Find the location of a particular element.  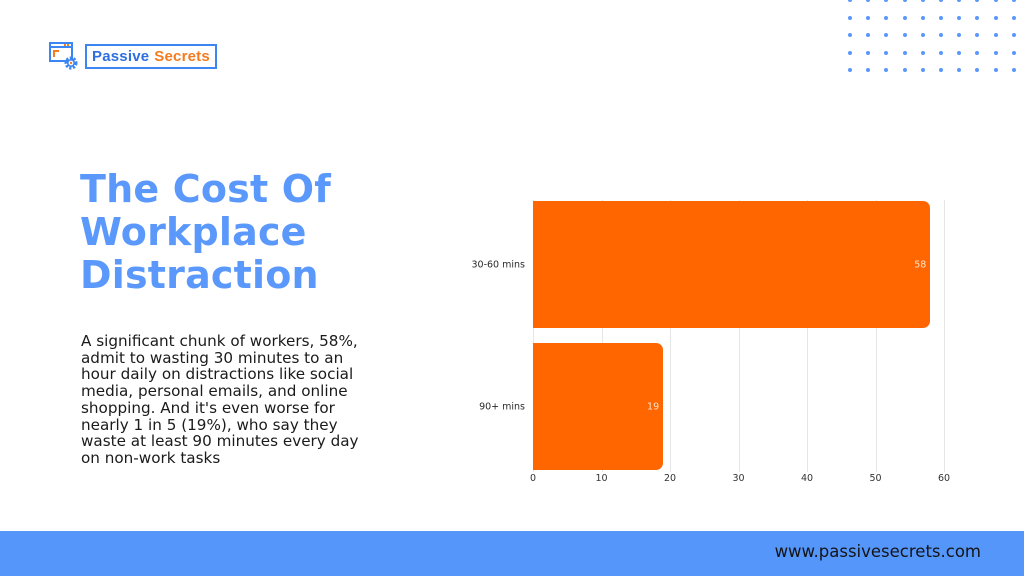

description-line: media, personal emails, and online is located at coordinates (214, 391).